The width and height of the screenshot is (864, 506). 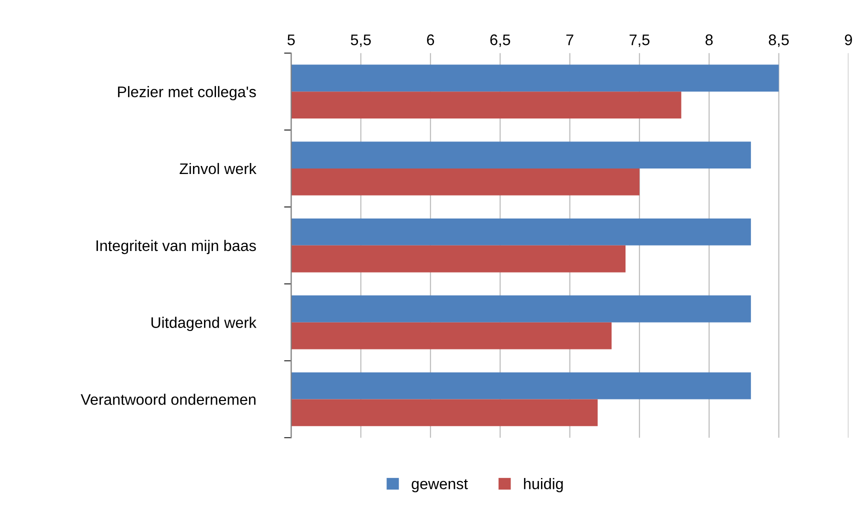 I want to click on x-tick-label: 6,5, so click(x=500, y=41).